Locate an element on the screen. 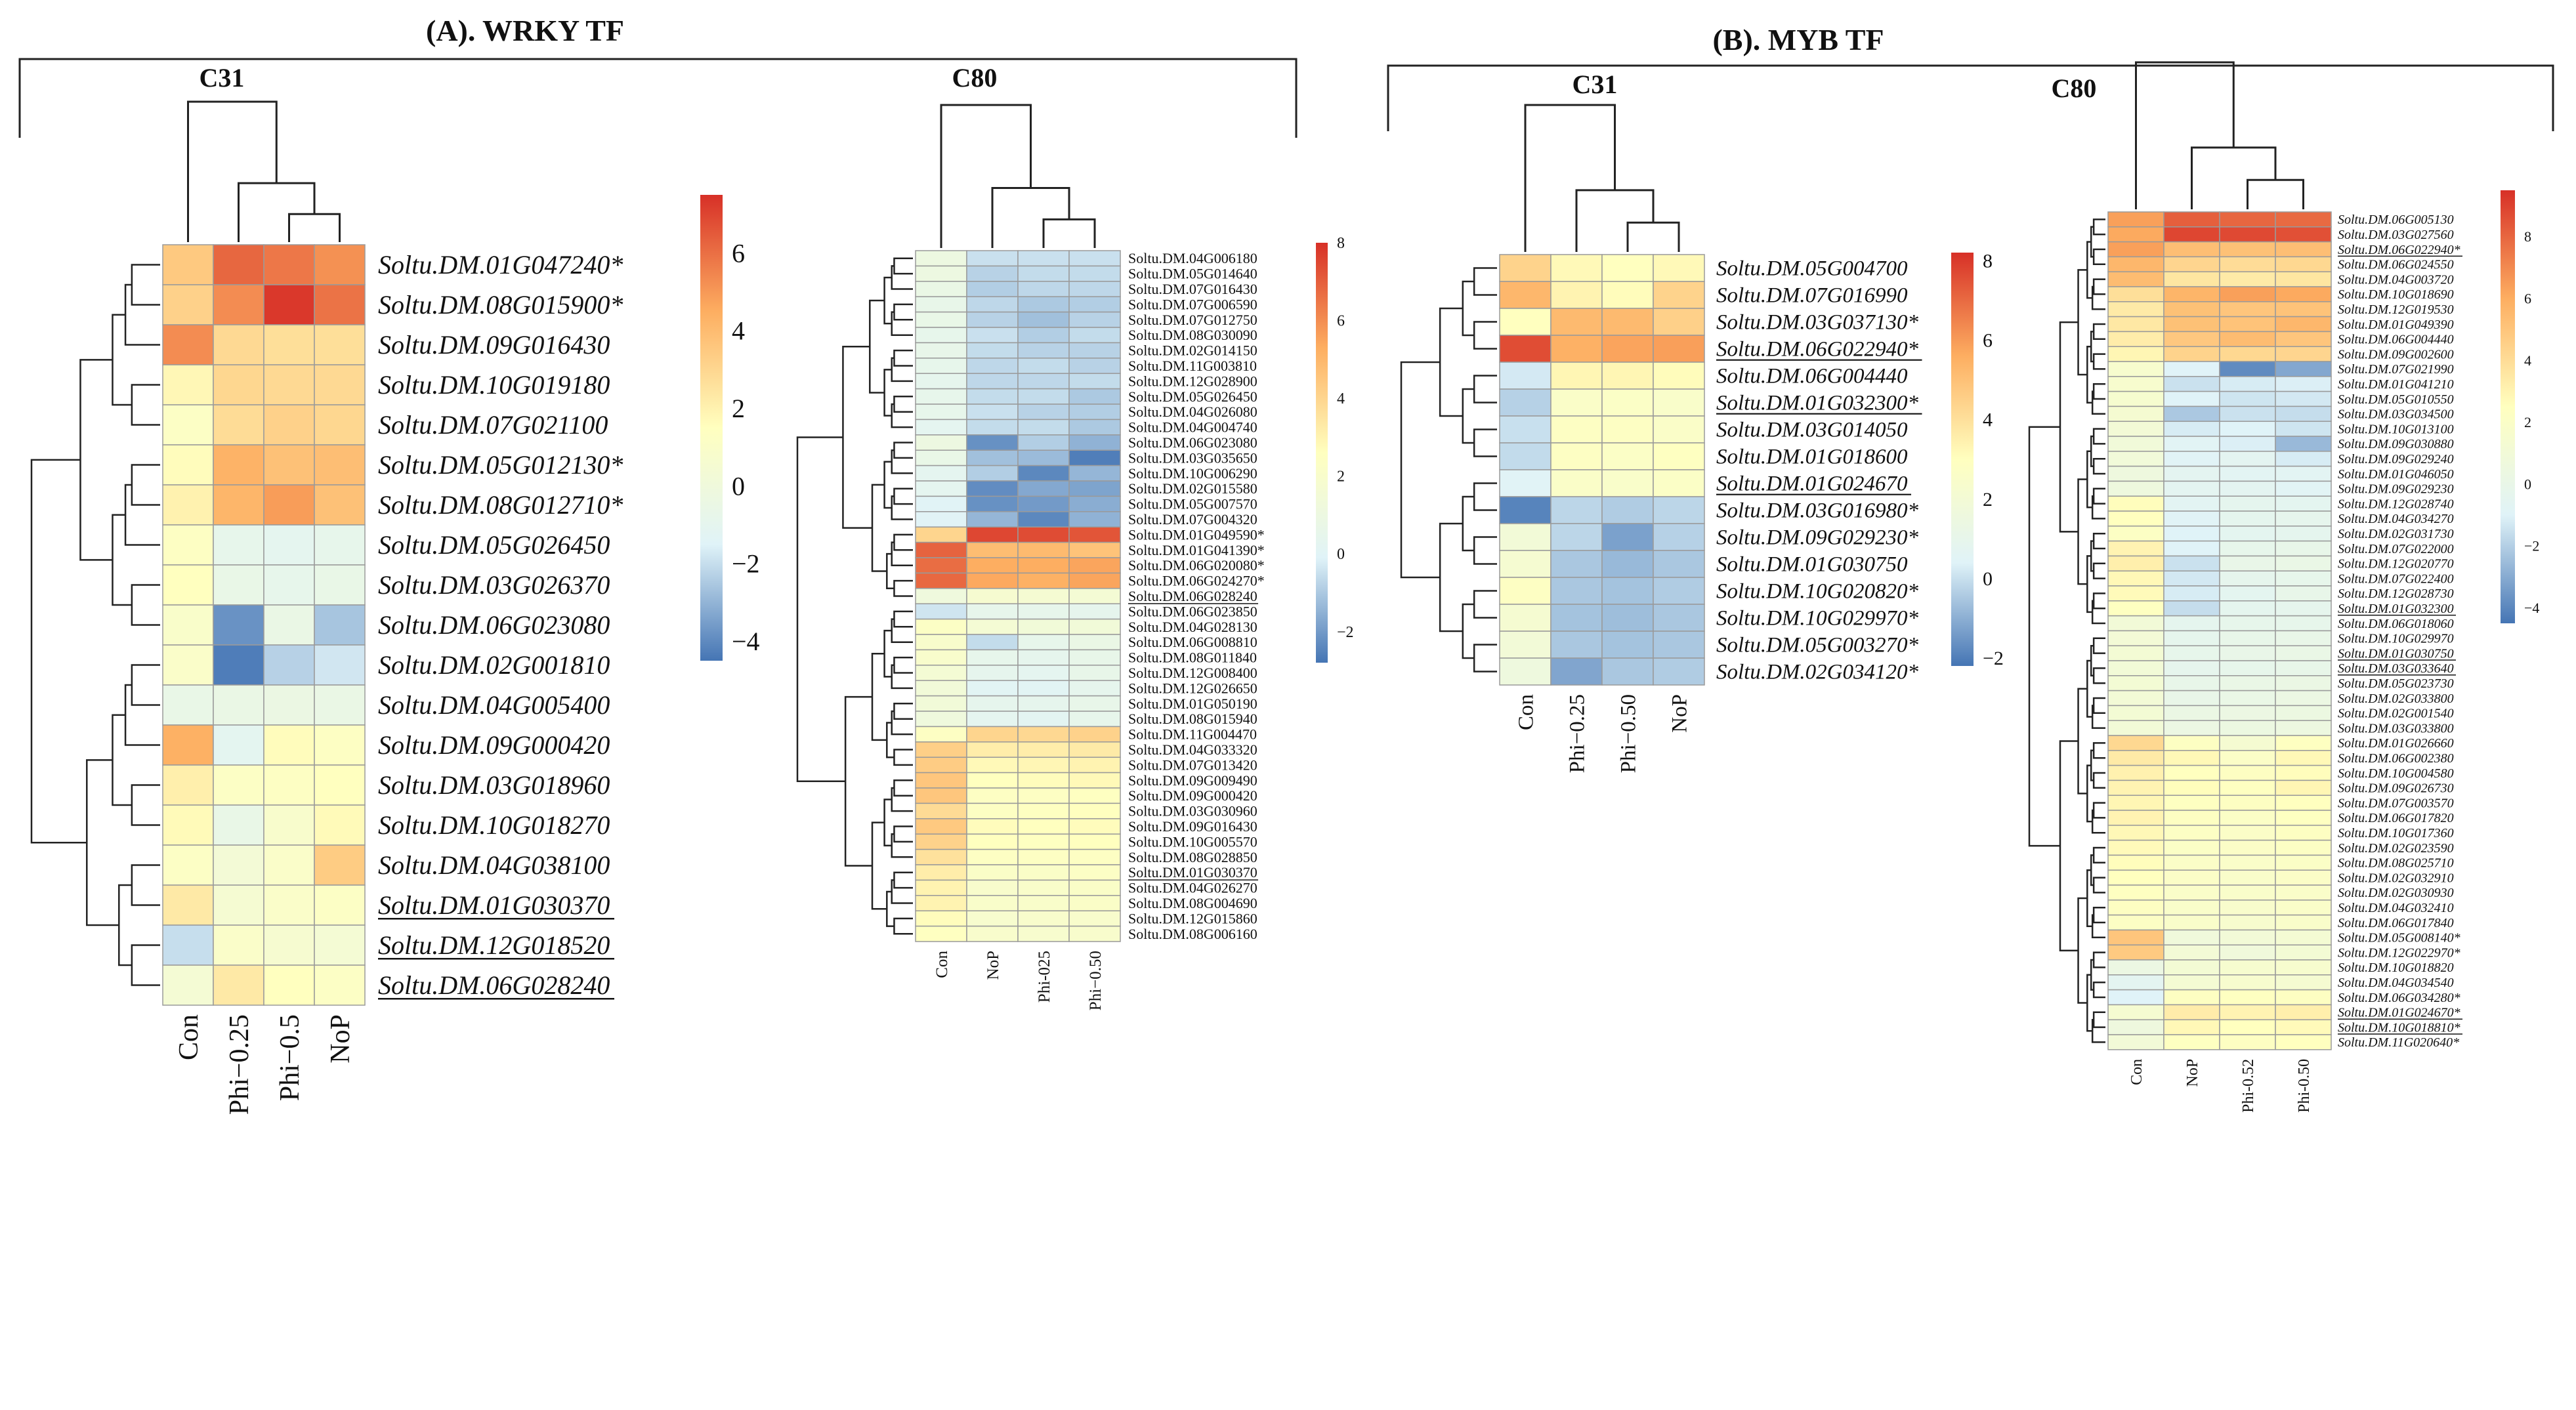 This screenshot has height=1410, width=2576. row-label: Soltu.DM.07G022000 is located at coordinates (2396, 549).